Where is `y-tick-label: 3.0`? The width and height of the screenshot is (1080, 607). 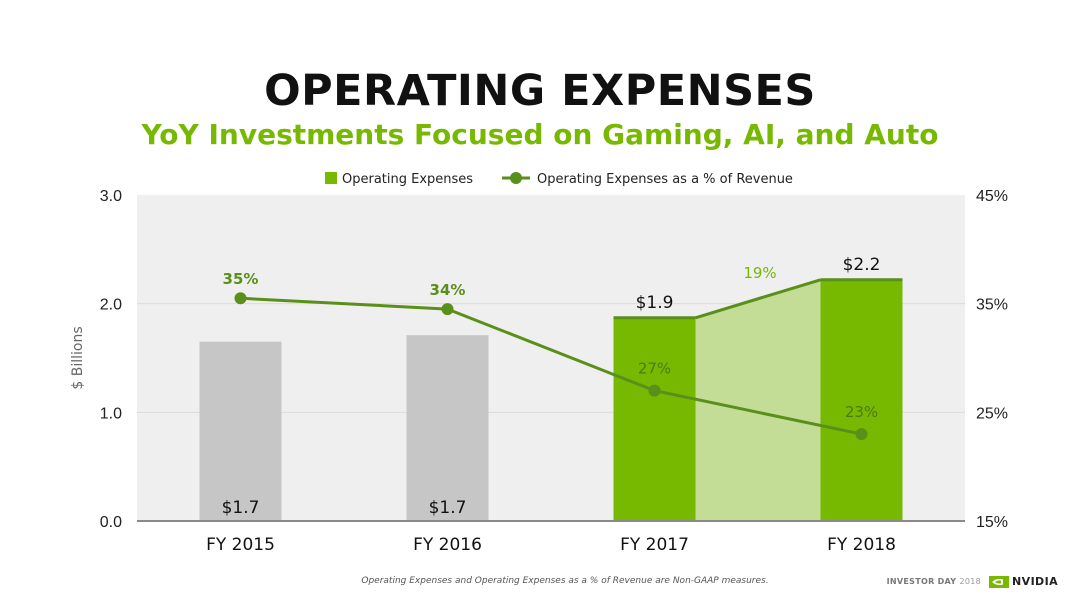
y-tick-label: 3.0 is located at coordinates (111, 196).